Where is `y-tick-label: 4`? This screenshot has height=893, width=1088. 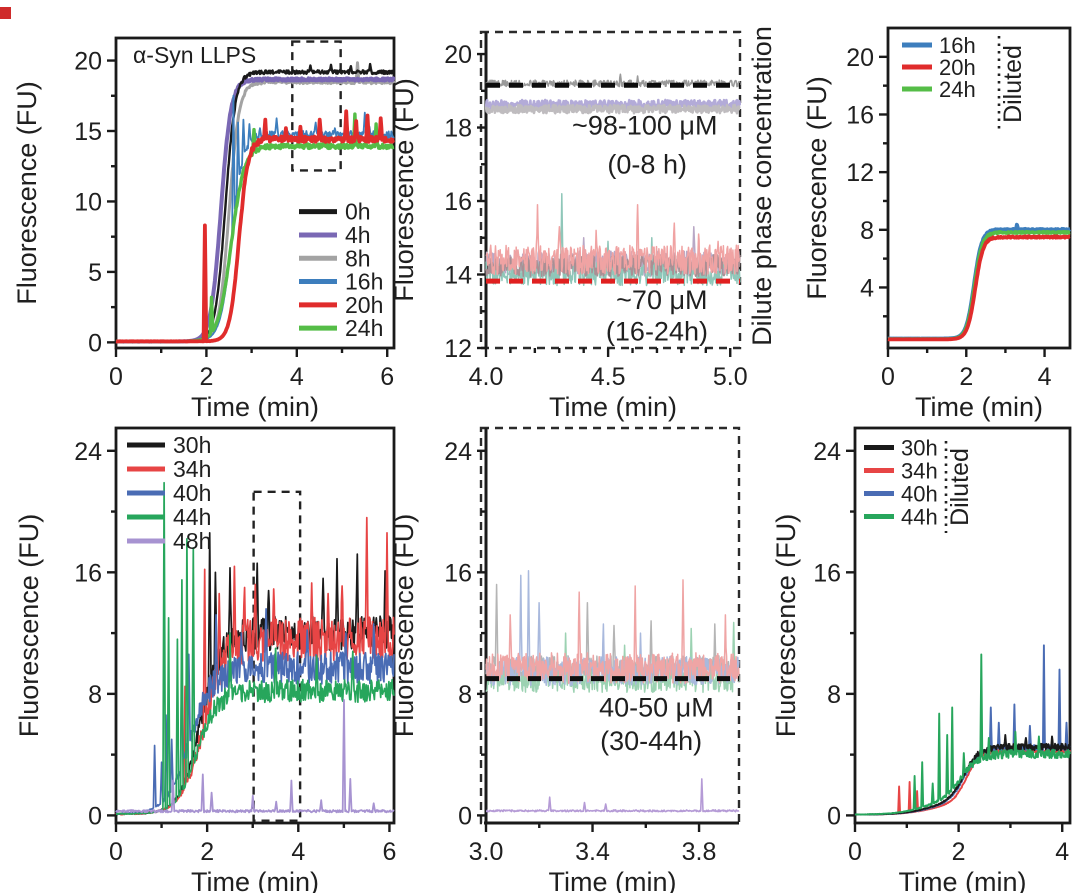
y-tick-label: 4 is located at coordinates (867, 288).